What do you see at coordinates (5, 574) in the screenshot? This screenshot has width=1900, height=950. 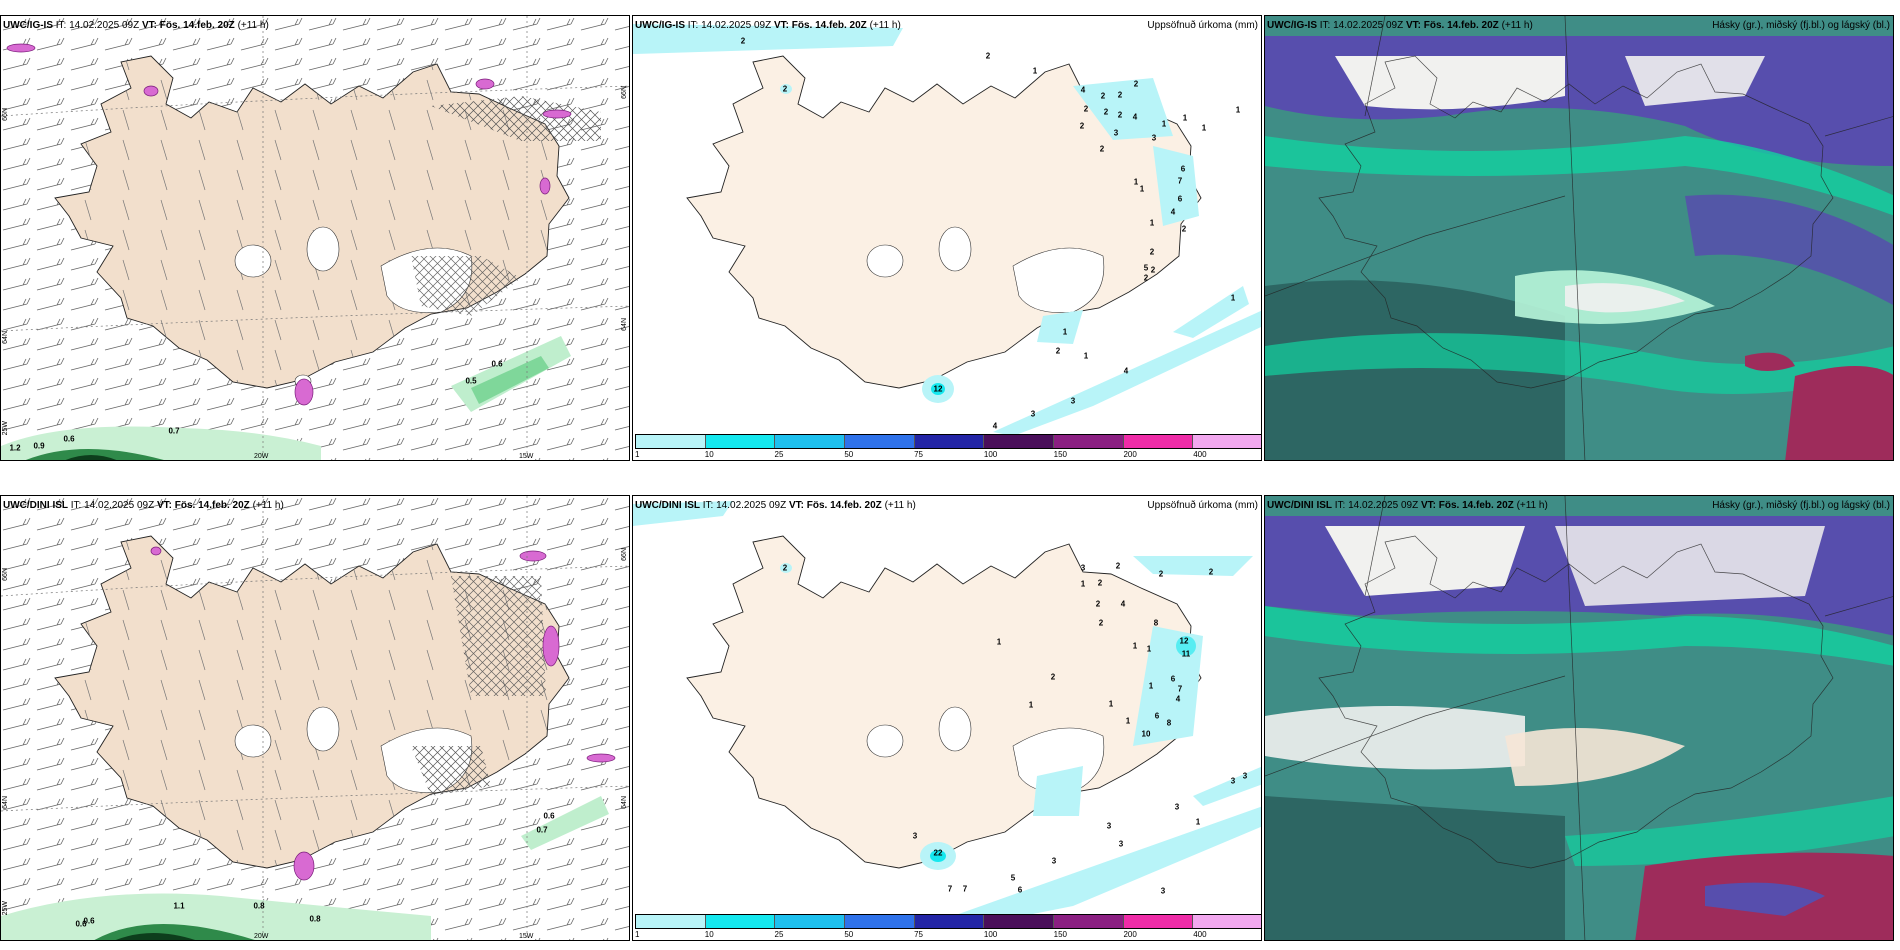 I see `lat-label-66n: 66N` at bounding box center [5, 574].